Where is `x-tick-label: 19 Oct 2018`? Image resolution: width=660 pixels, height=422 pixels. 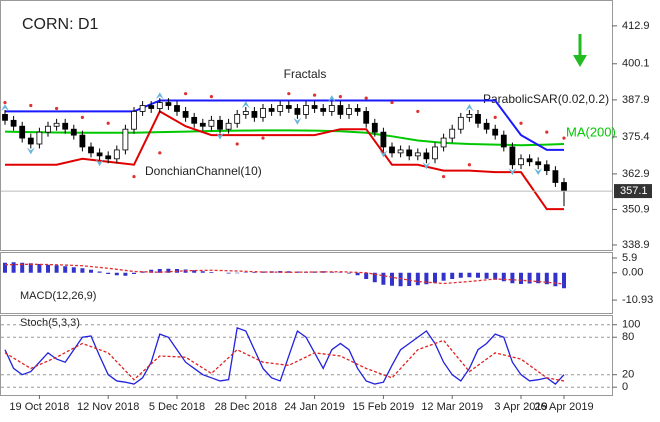 x-tick-label: 19 Oct 2018 is located at coordinates (39, 407).